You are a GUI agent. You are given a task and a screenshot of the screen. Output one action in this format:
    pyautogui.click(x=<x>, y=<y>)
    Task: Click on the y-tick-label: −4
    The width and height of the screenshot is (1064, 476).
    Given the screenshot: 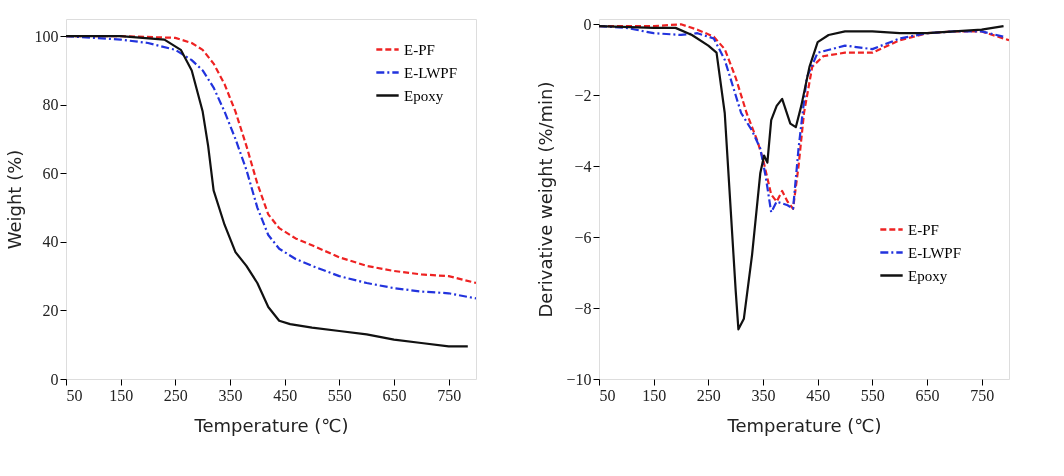 What is the action you would take?
    pyautogui.click(x=583, y=166)
    